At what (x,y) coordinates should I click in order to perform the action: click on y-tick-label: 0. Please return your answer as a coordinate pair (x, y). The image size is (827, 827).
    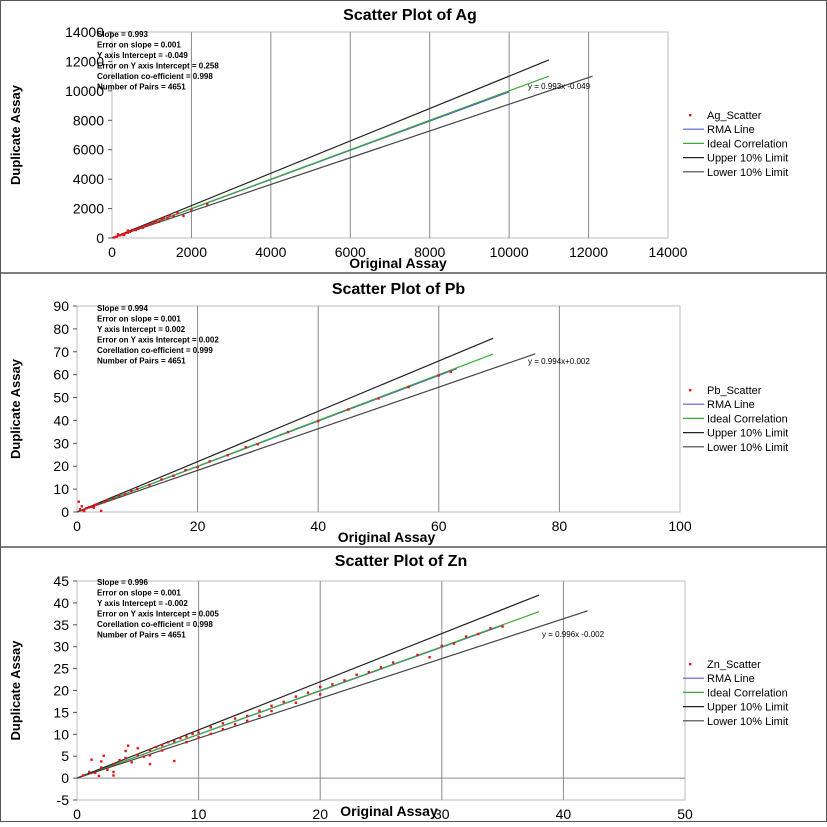
    Looking at the image, I should click on (100, 238).